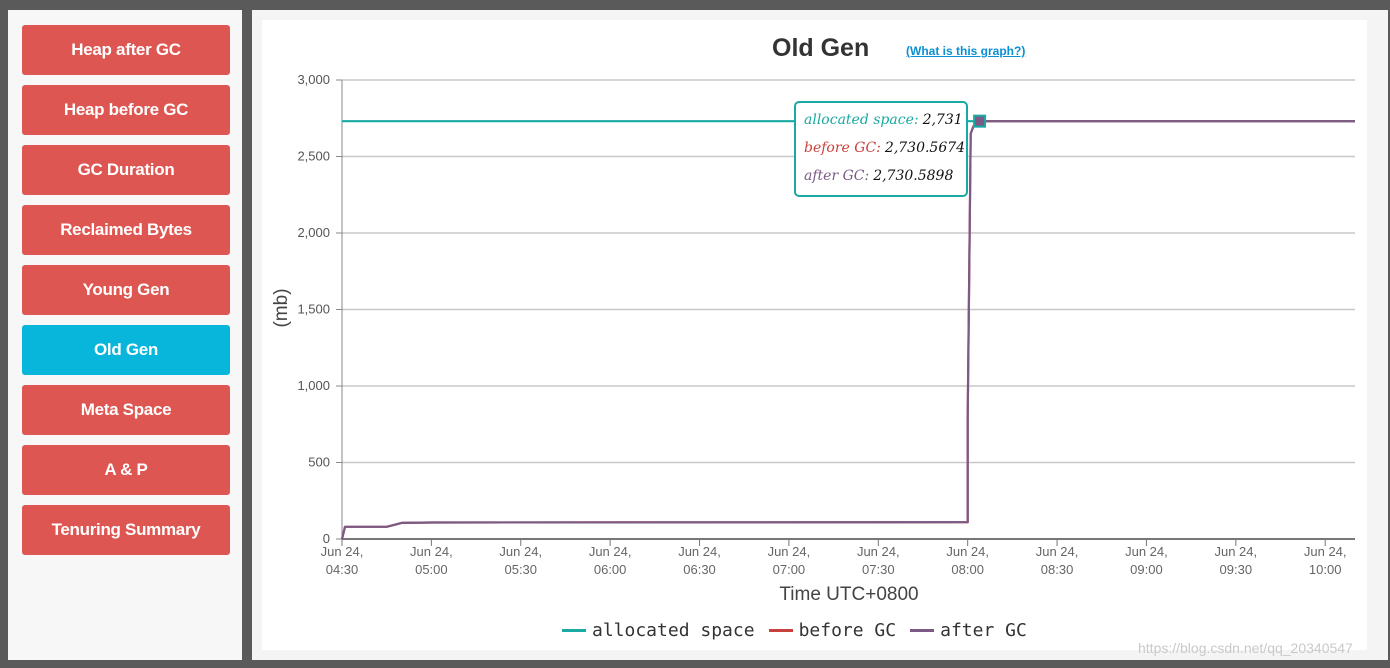 This screenshot has height=668, width=1390. Describe the element at coordinates (1236, 569) in the screenshot. I see `x-tick-label-line: 09:30` at that location.